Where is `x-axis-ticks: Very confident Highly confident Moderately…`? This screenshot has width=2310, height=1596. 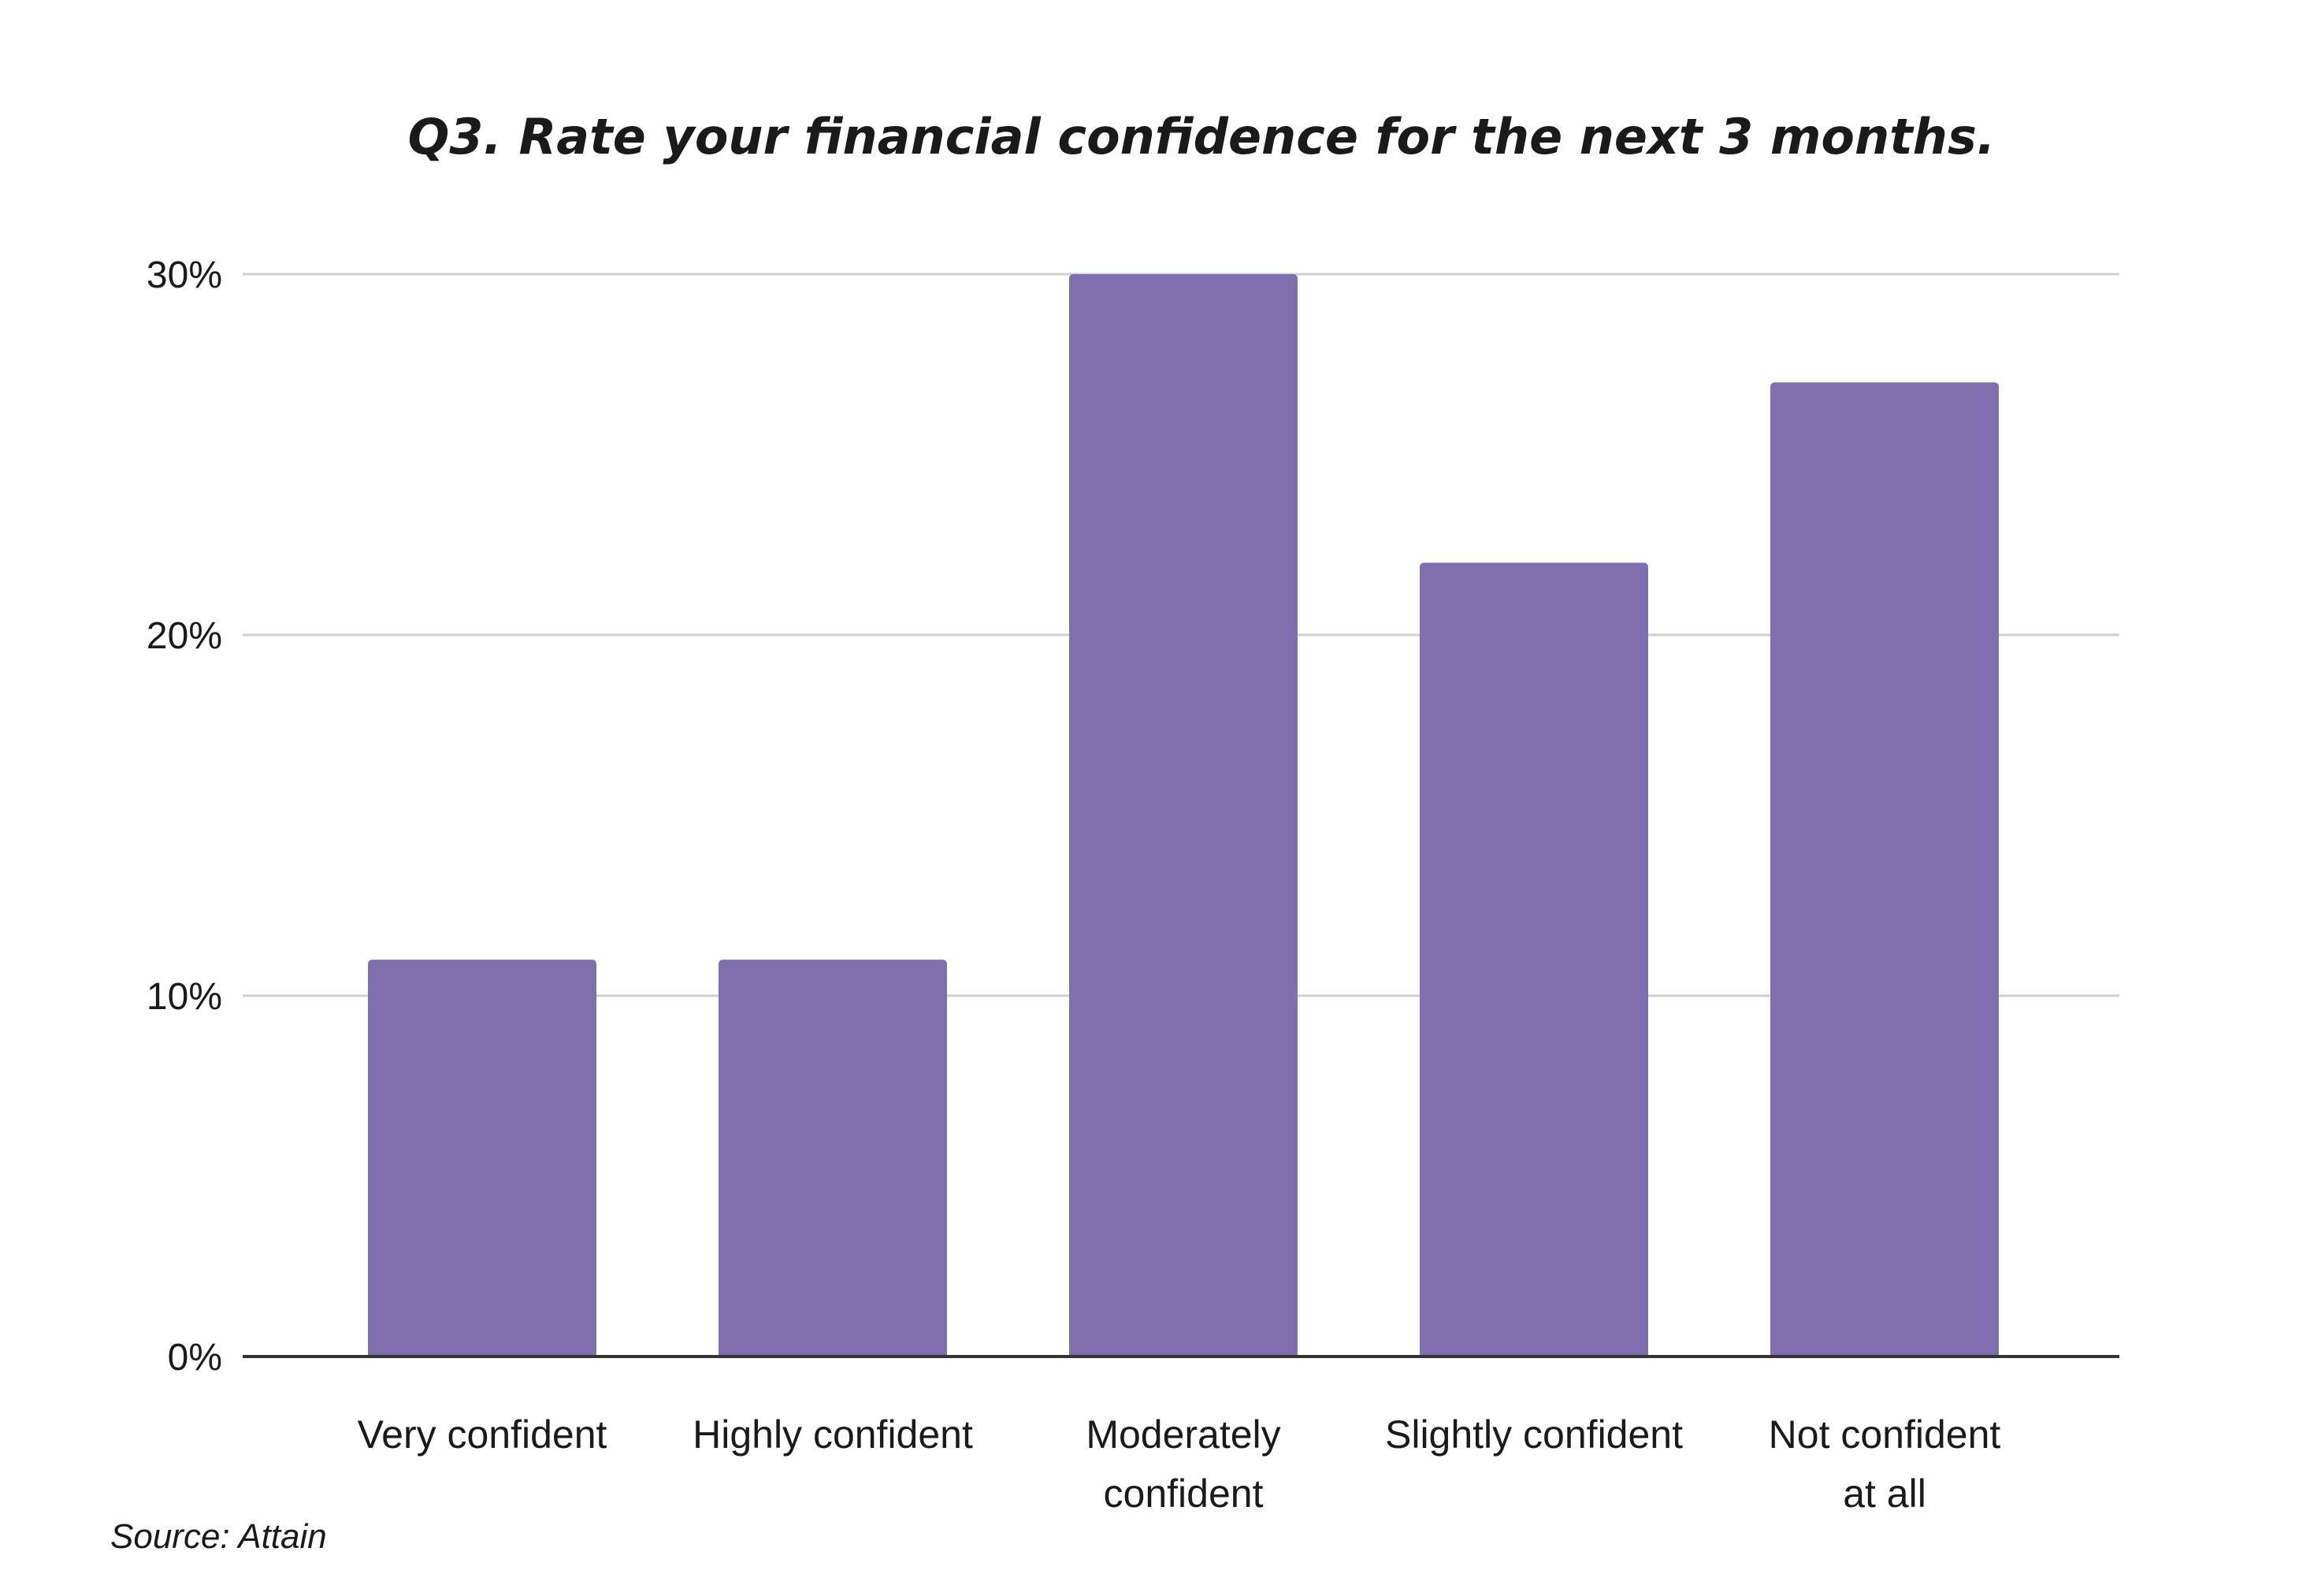
x-axis-ticks: Very confident Highly confident Moderately… is located at coordinates (1179, 1464).